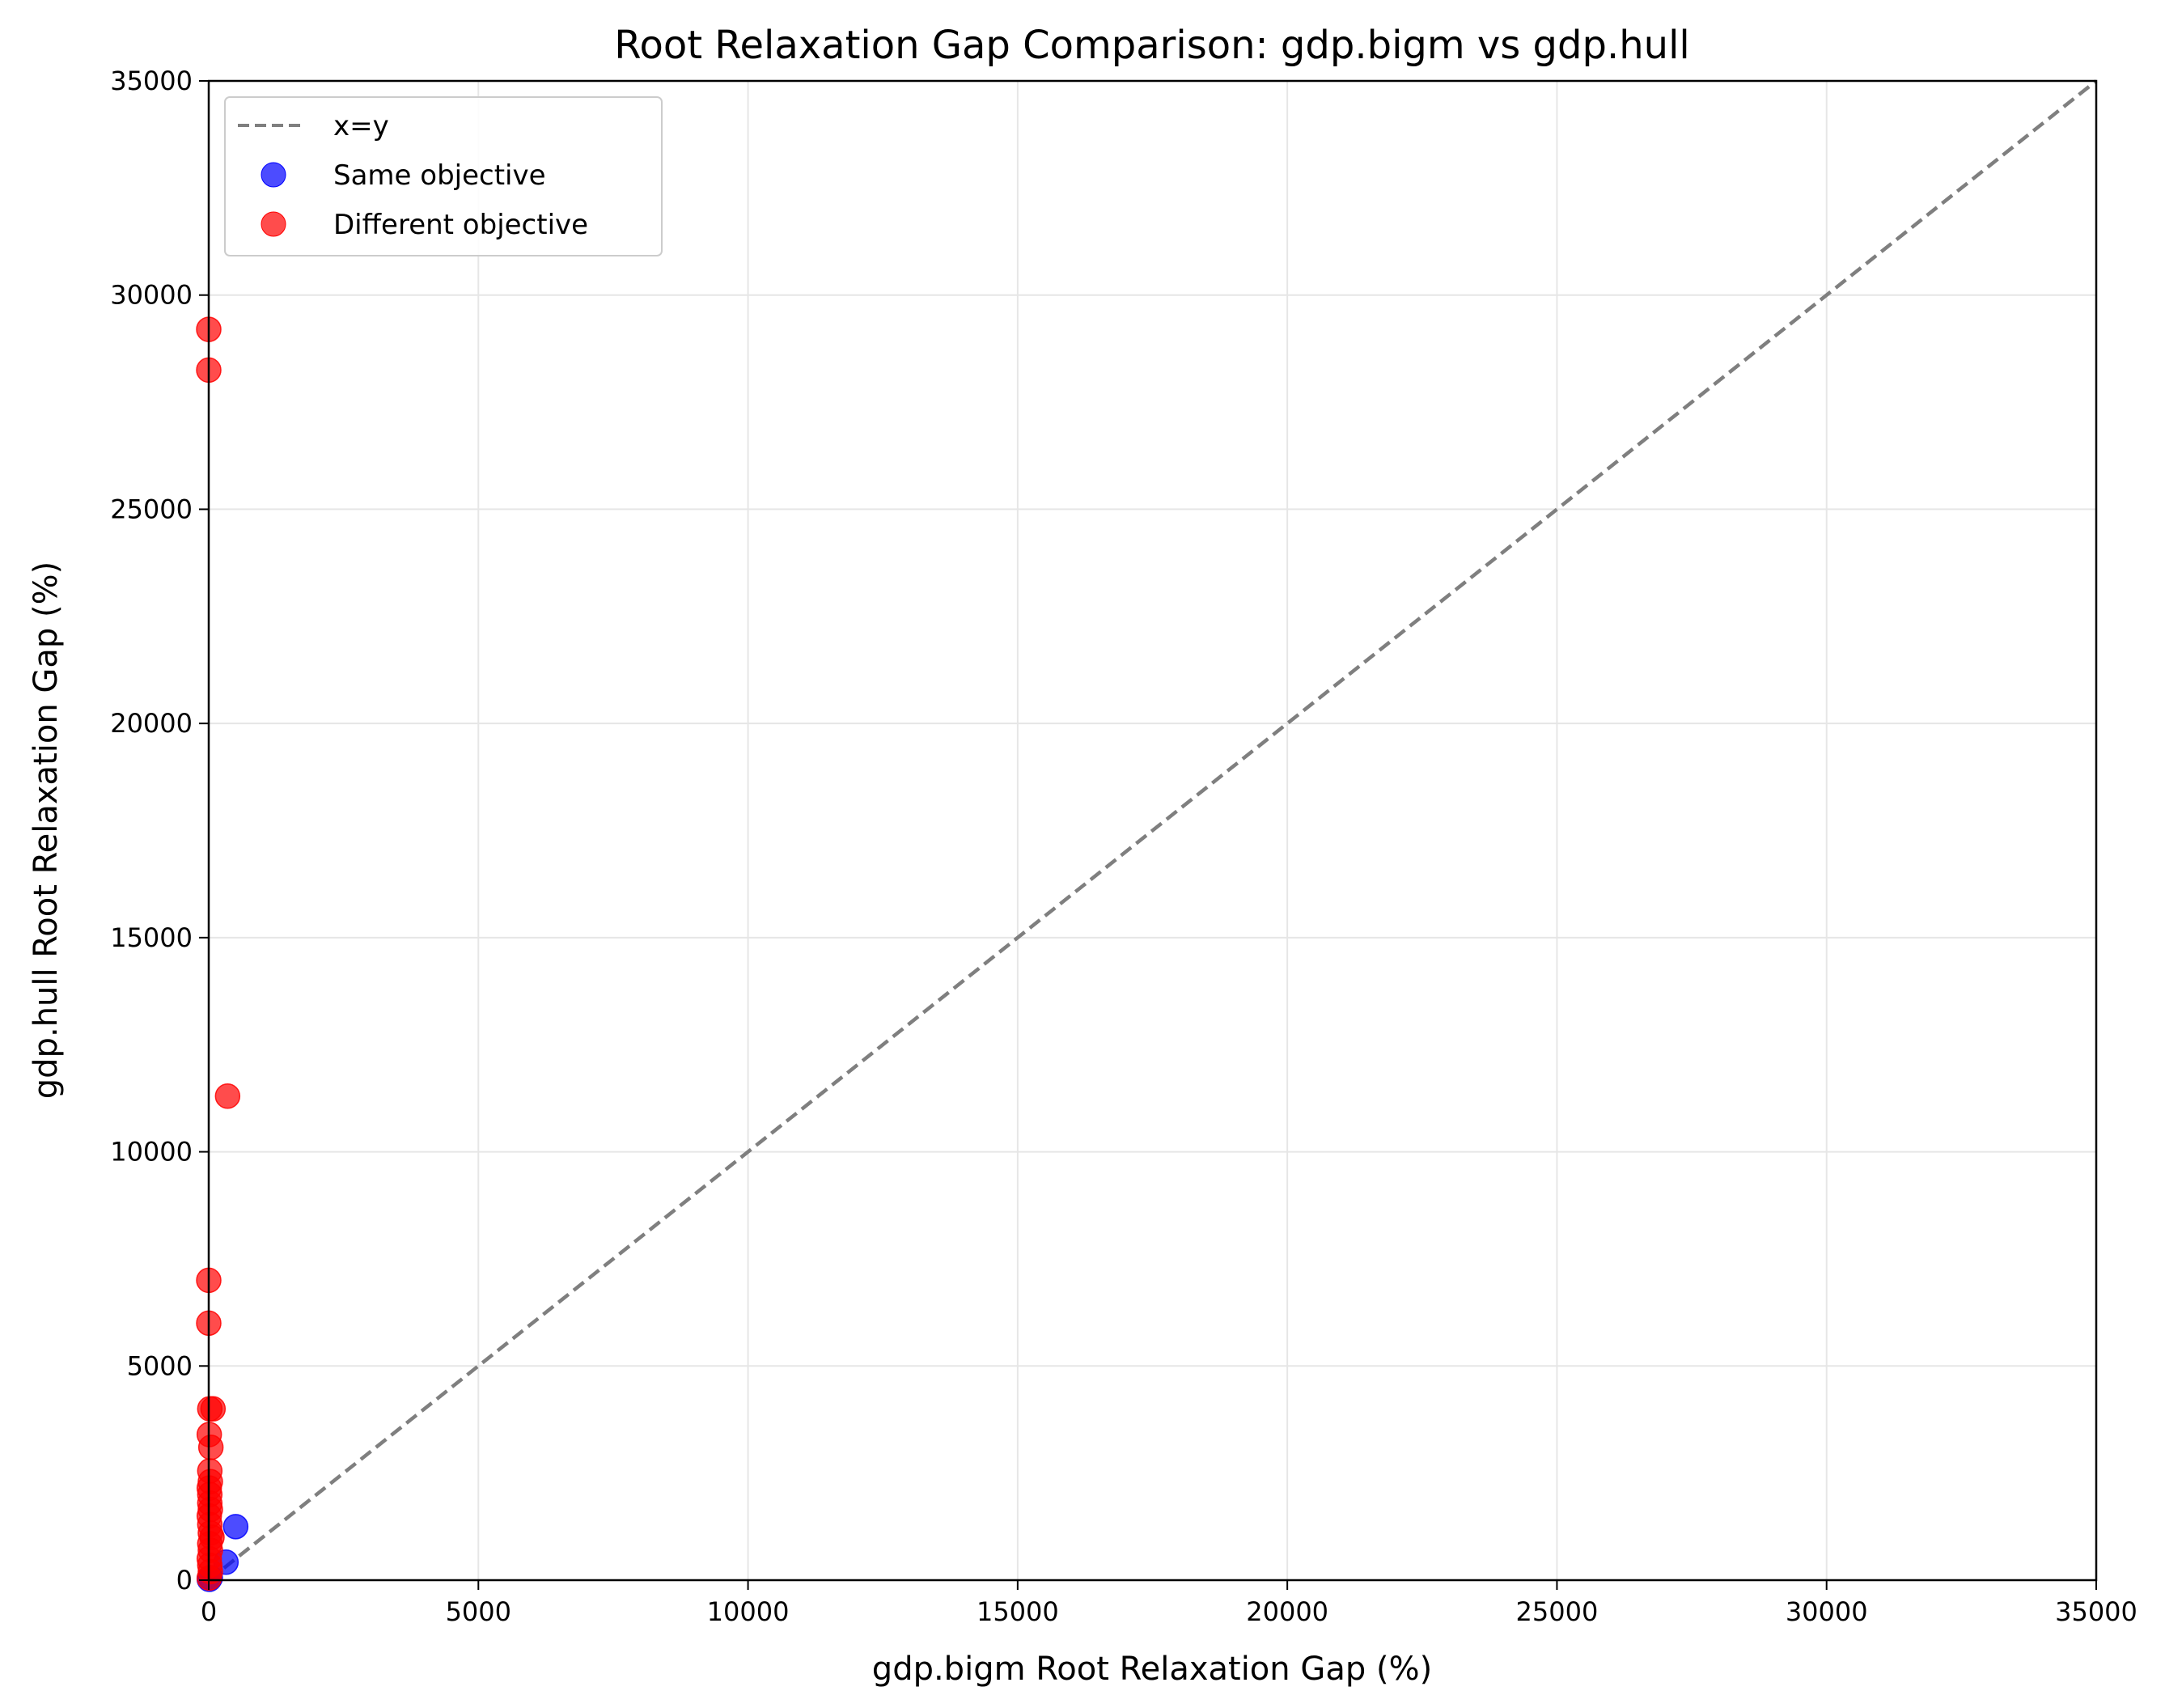 The image size is (2165, 1708). Describe the element at coordinates (1152, 1669) in the screenshot. I see `x-axis-label: gdp.bigm Root Relaxation Gap (%)` at that location.